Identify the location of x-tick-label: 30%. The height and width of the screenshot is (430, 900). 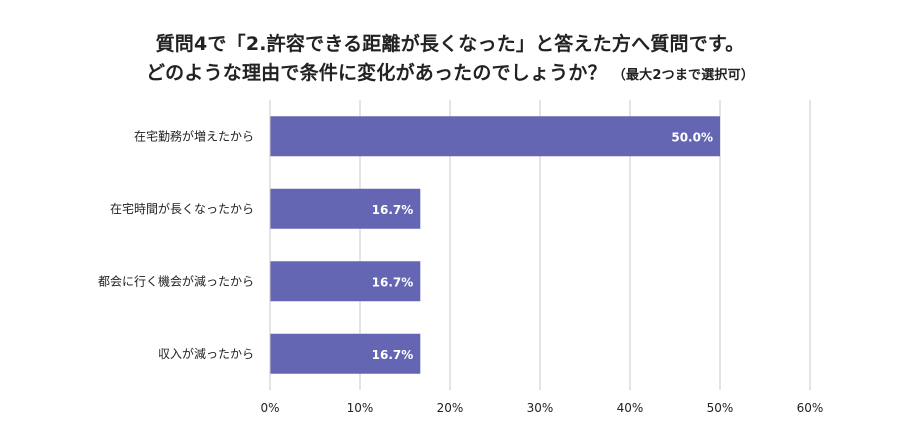
(540, 408).